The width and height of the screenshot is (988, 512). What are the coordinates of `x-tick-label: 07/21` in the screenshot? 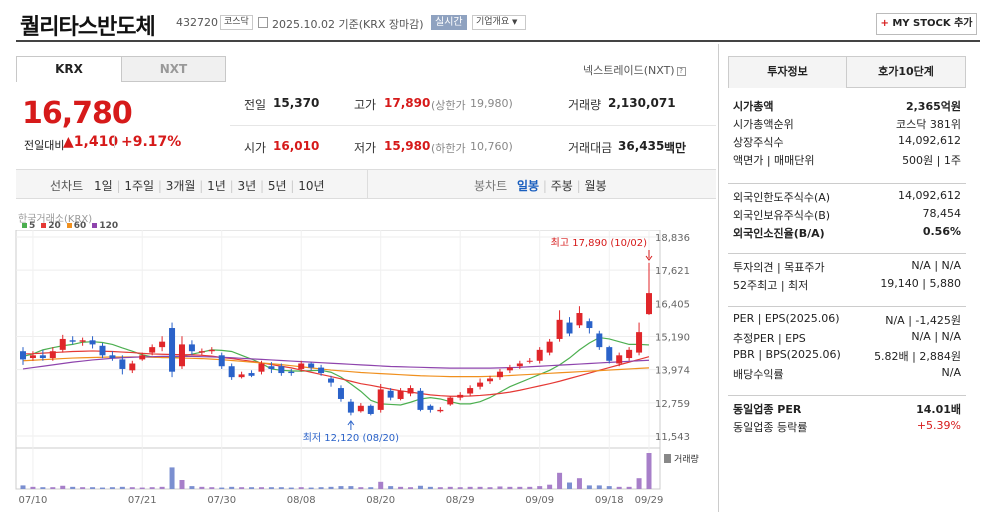 It's located at (142, 500).